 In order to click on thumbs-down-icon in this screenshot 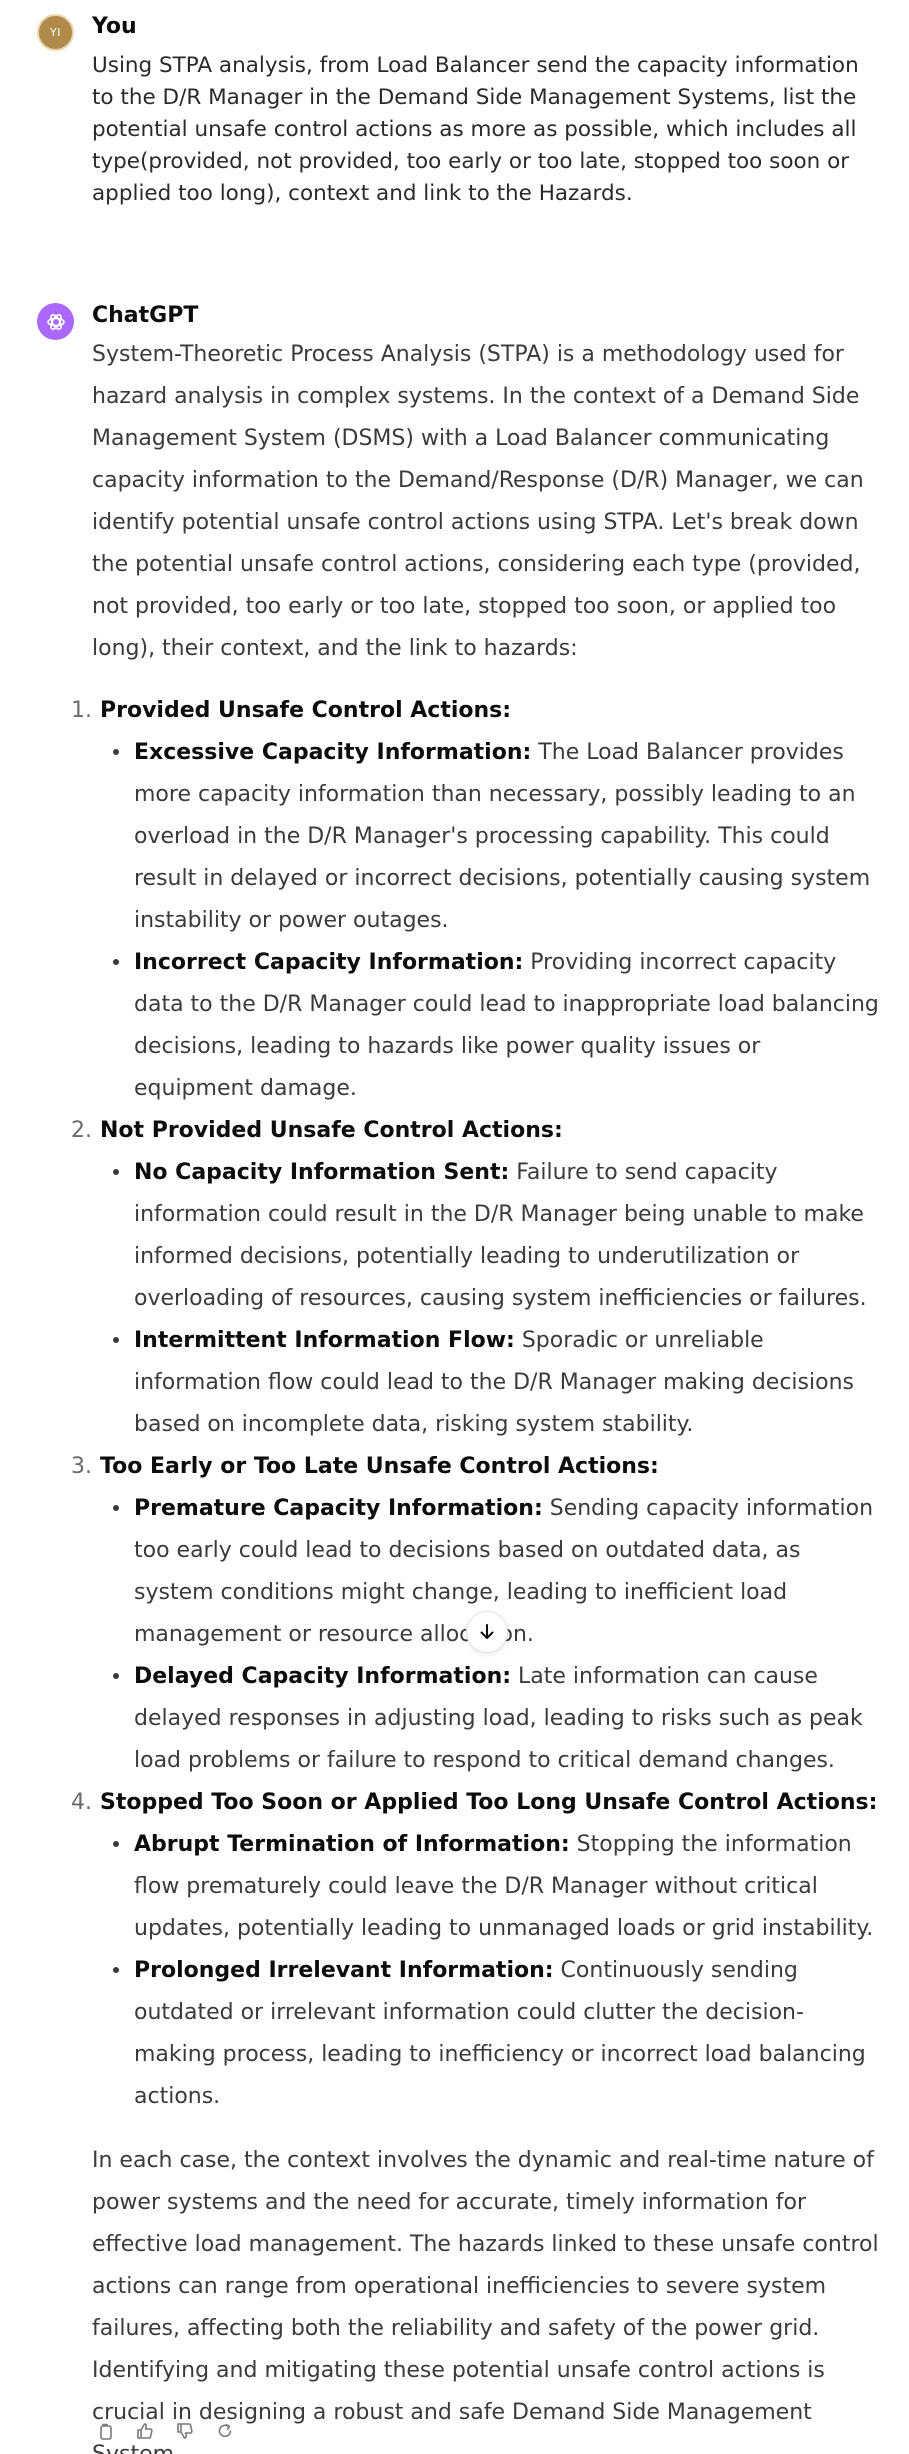, I will do `click(185, 2431)`.